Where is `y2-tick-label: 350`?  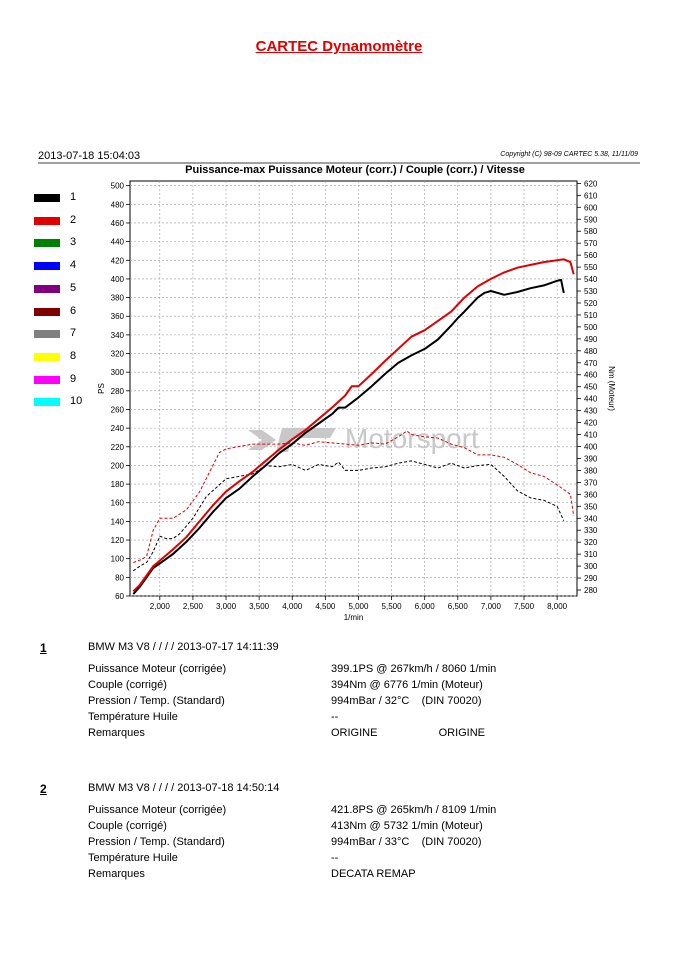
y2-tick-label: 350 is located at coordinates (591, 506).